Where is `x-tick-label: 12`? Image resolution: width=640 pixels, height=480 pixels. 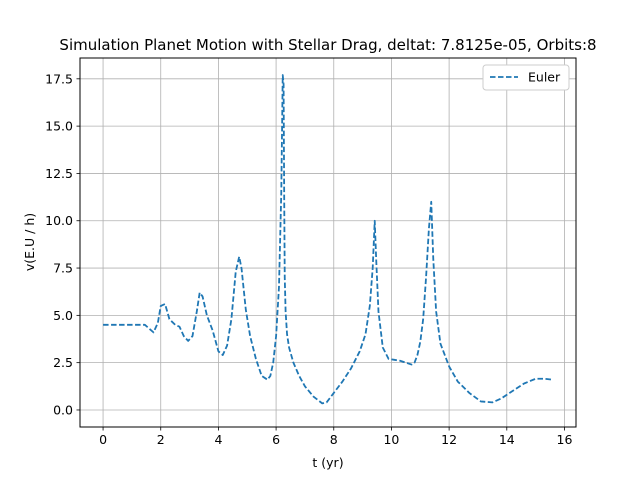
x-tick-label: 12 is located at coordinates (449, 439).